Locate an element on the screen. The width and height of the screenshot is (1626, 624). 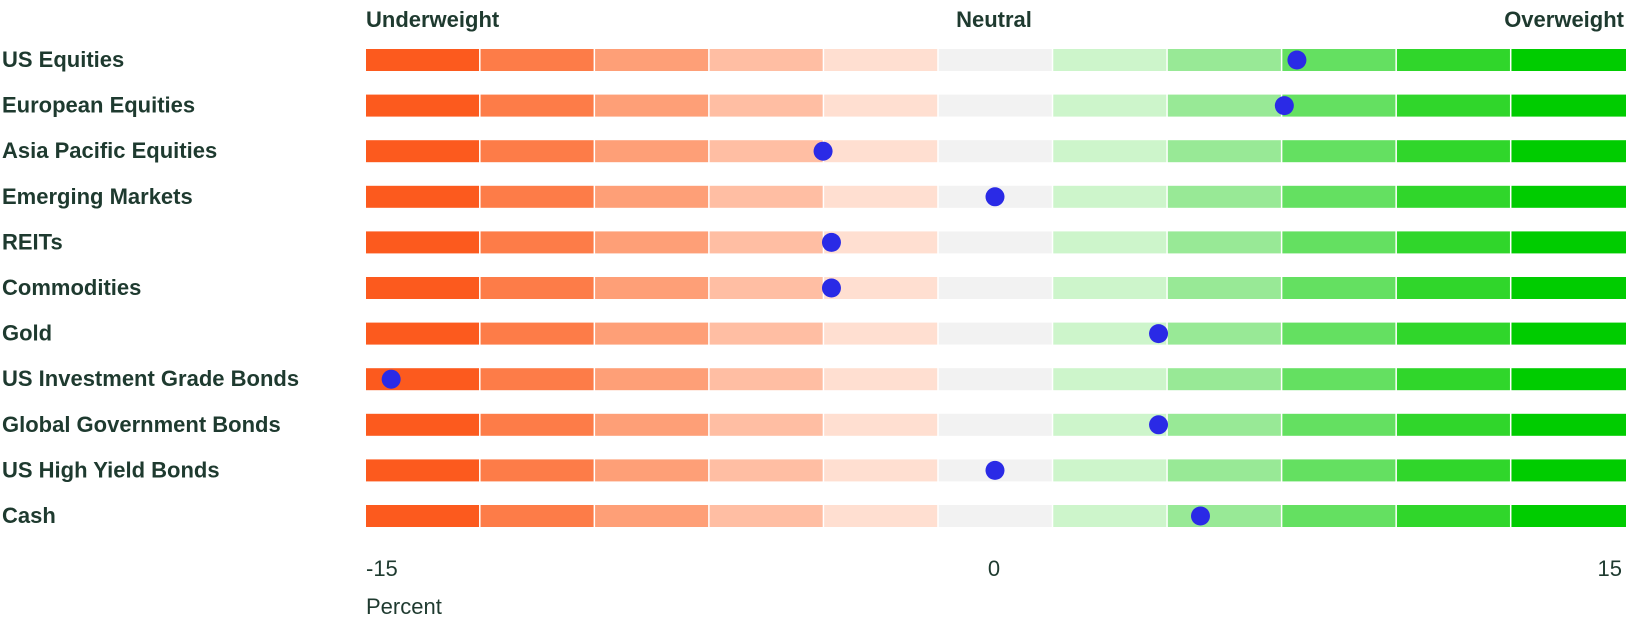
chart-row: US Equities is located at coordinates (814, 59).